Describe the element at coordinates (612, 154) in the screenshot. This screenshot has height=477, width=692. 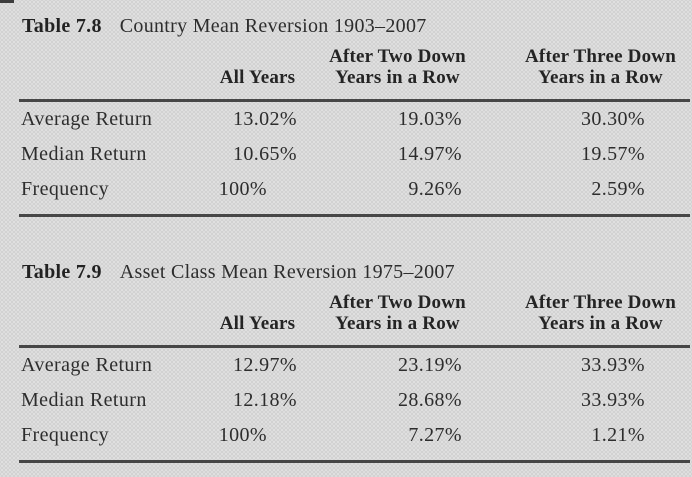
I see `cell-after-three-down: 19.57%` at that location.